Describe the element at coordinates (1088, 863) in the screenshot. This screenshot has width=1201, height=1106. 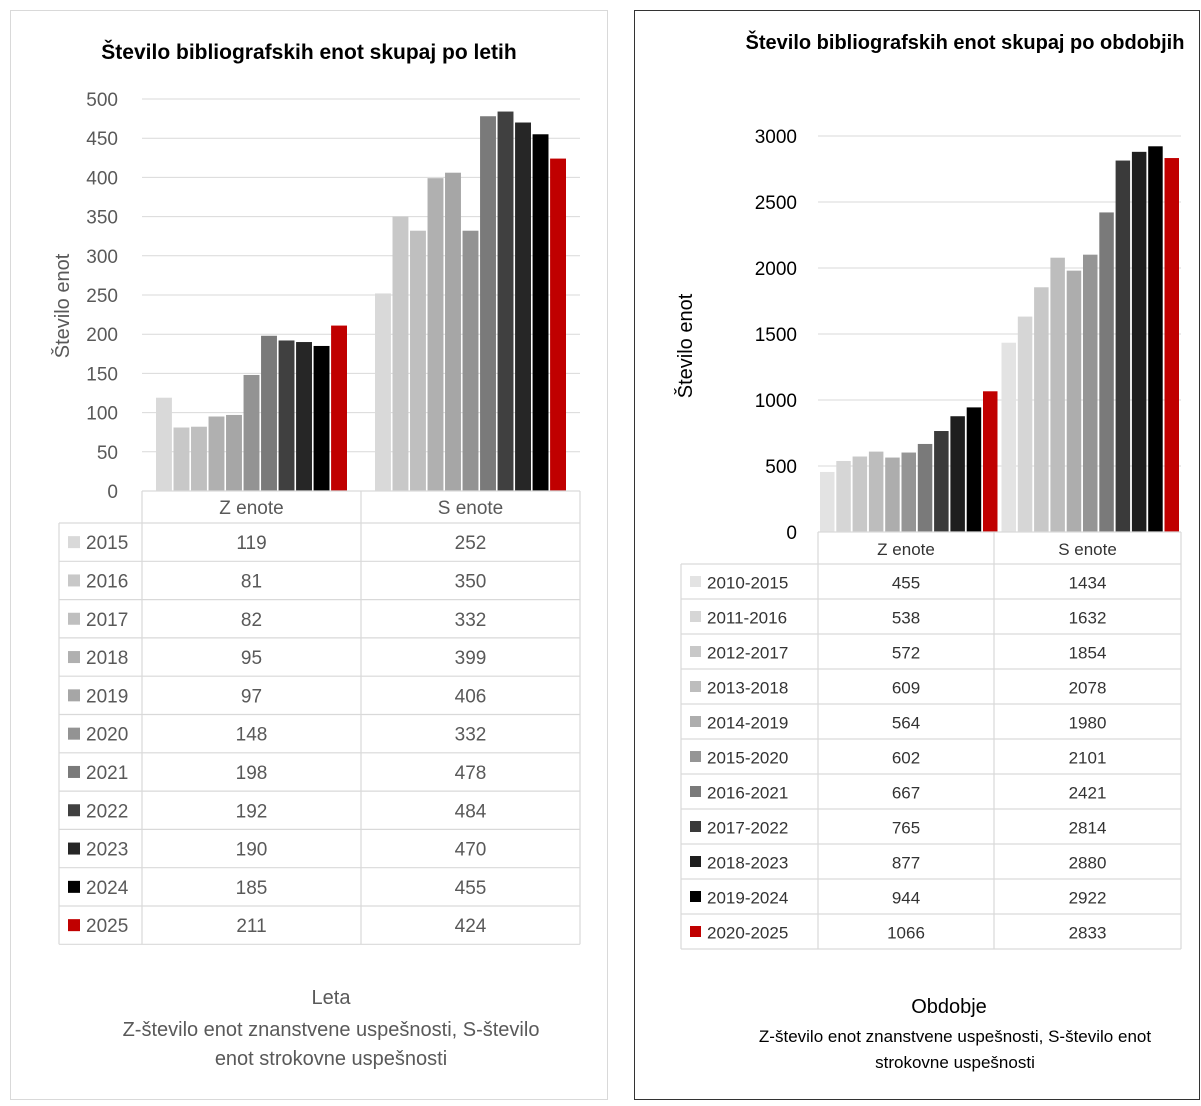
I see `data-label: 2880` at that location.